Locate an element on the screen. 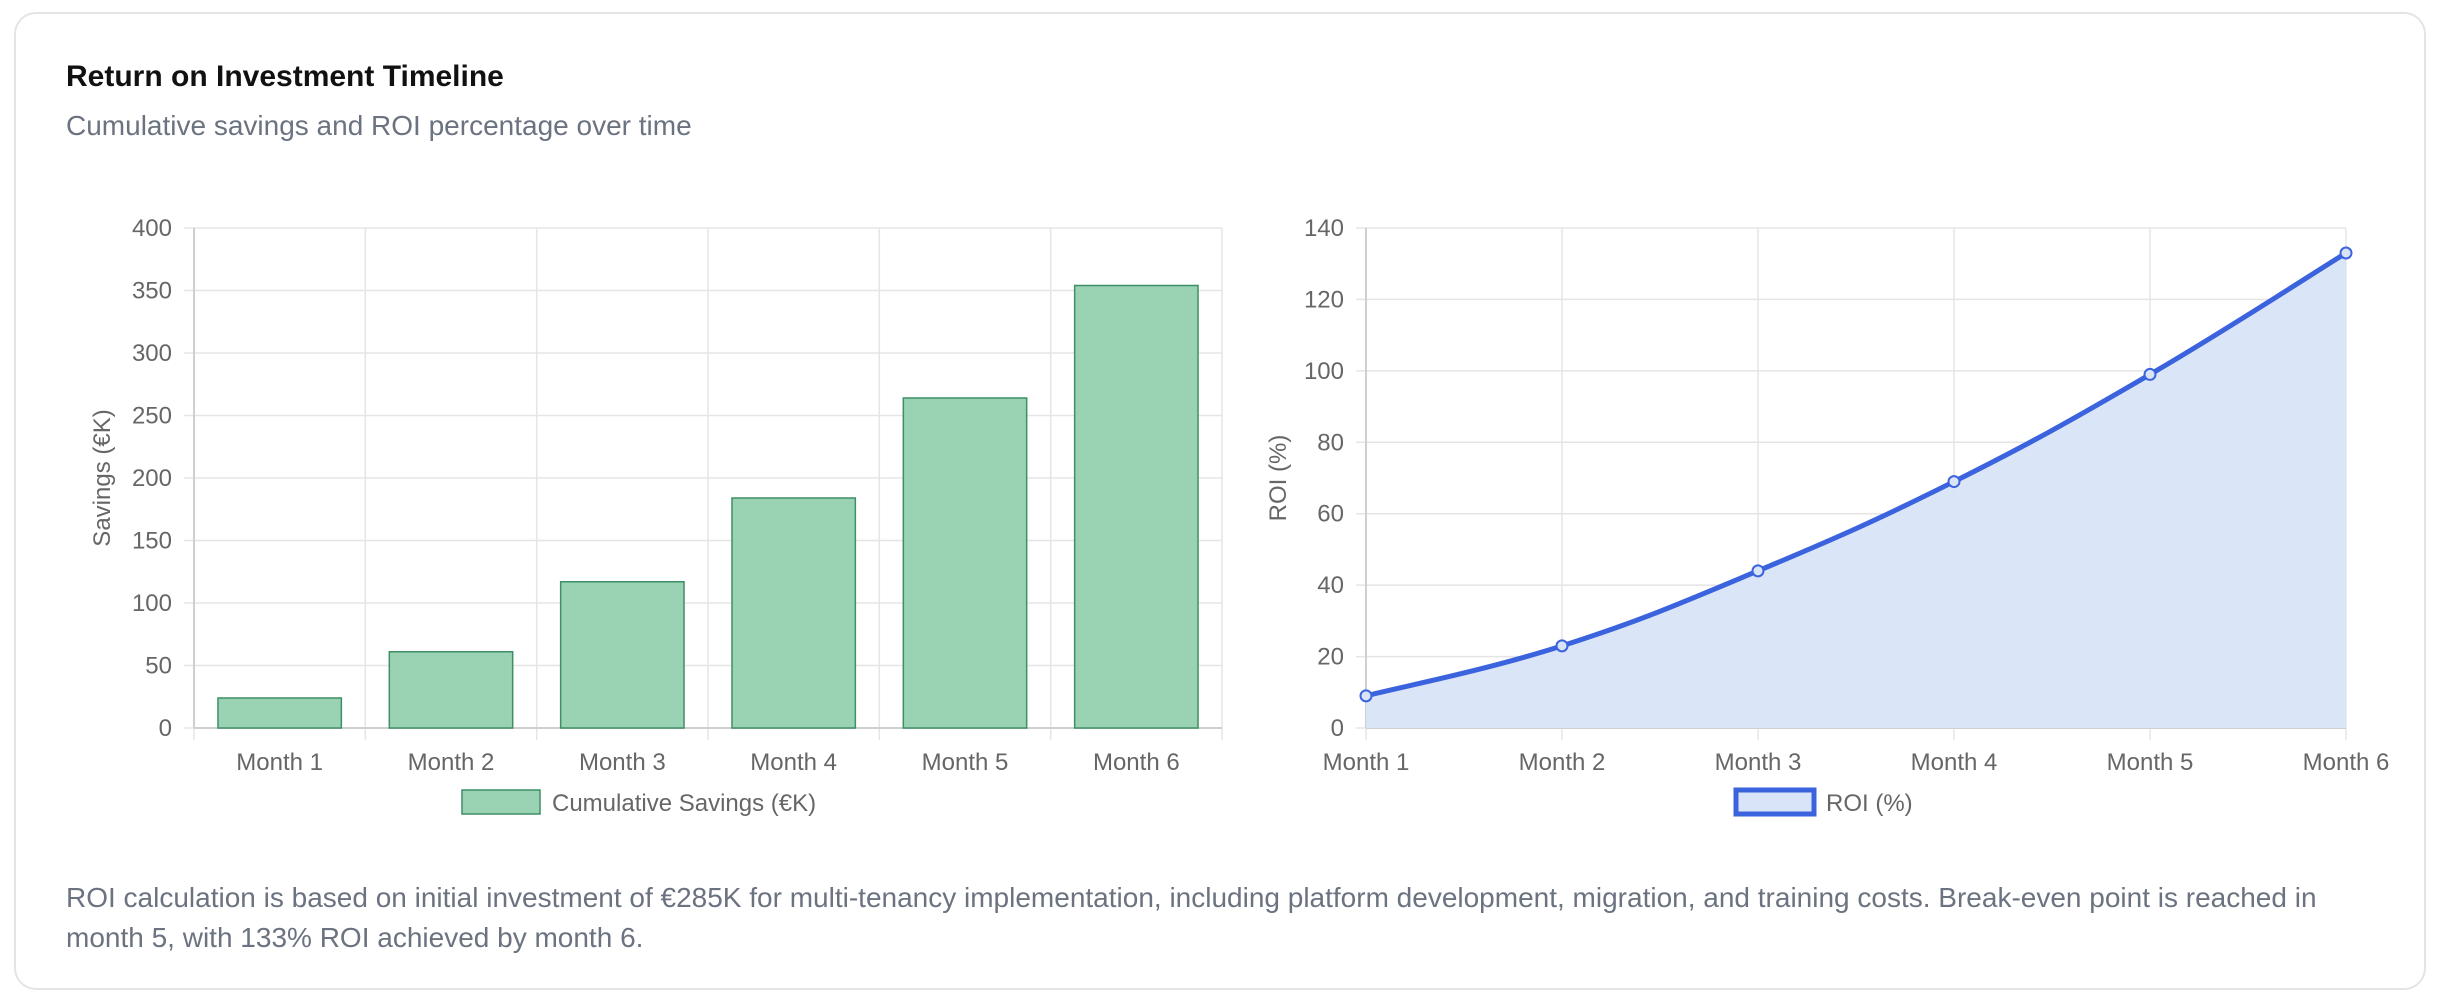 Image resolution: width=2440 pixels, height=998 pixels. line-chart-x-tick: Month 6 is located at coordinates (2346, 762).